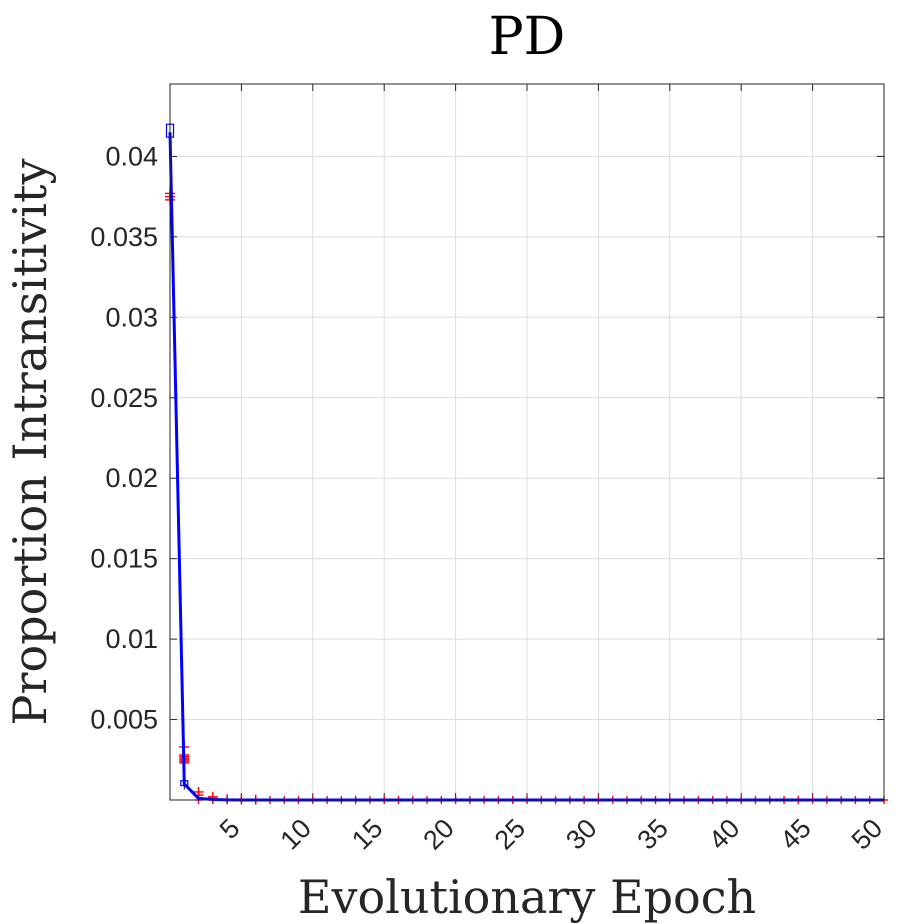 Image resolution: width=900 pixels, height=924 pixels. I want to click on y-axis-label: Proportion Intransitivity, so click(30, 442).